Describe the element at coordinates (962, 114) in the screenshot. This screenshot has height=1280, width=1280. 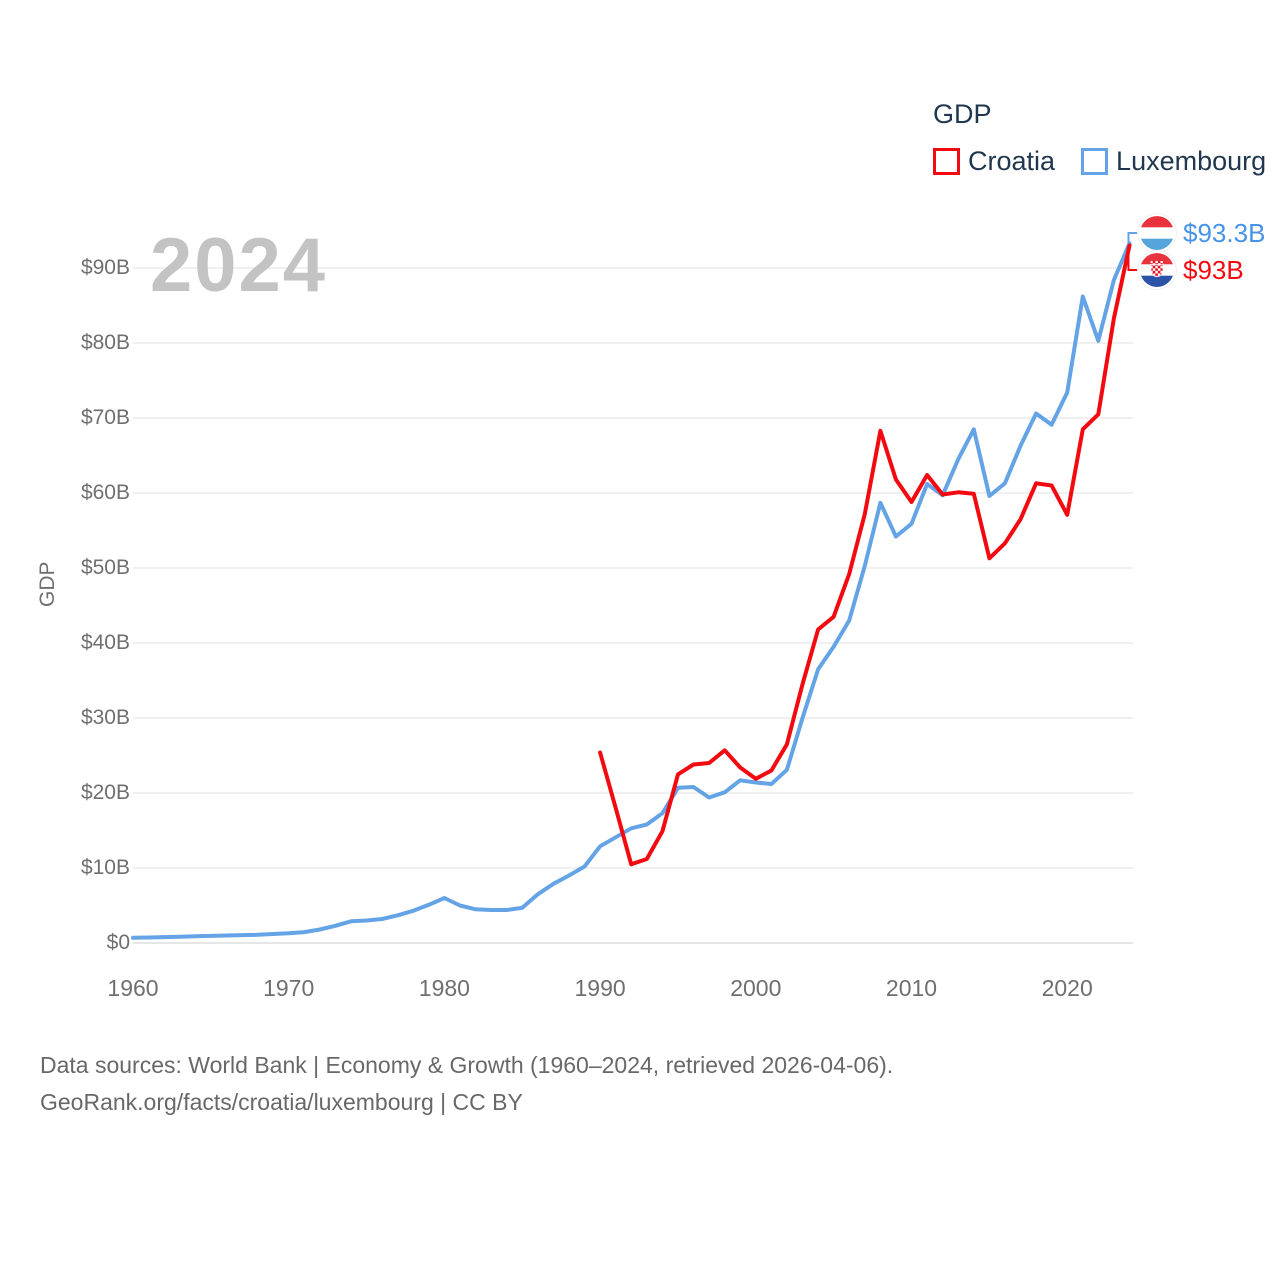
I see `legend-title: GDP` at that location.